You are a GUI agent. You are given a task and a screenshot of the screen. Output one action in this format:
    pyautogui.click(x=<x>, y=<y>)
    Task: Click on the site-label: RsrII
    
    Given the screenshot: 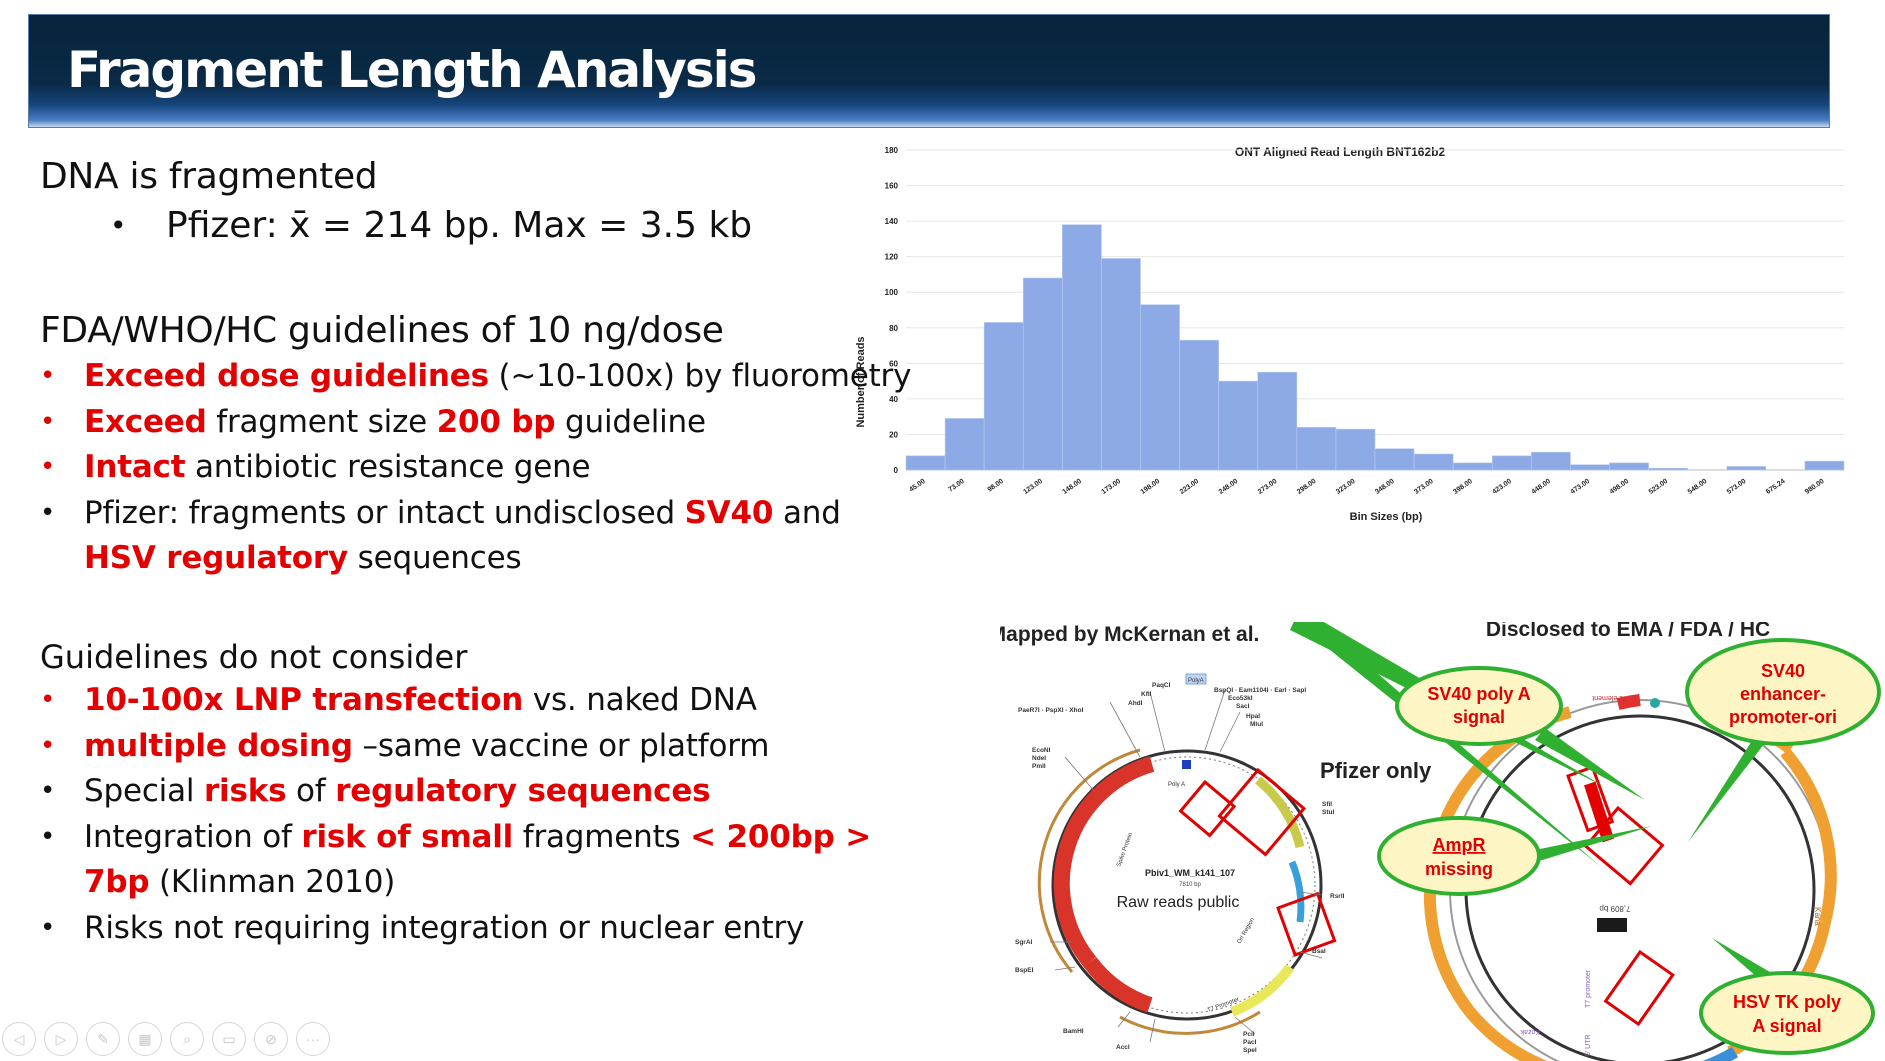 What is the action you would take?
    pyautogui.click(x=1337, y=896)
    